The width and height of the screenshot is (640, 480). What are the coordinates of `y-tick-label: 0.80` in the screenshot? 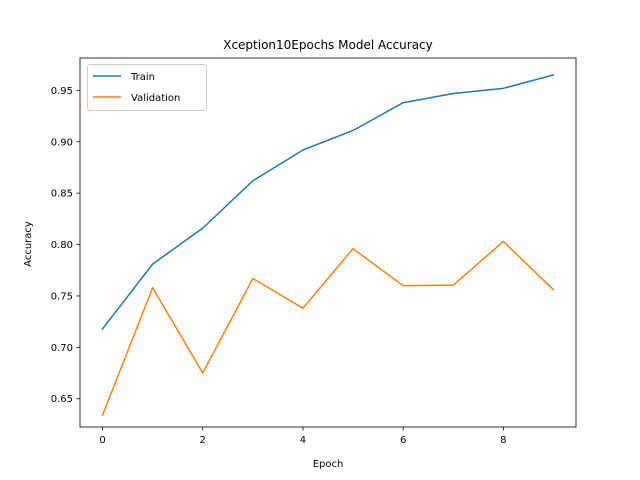 It's located at (62, 245).